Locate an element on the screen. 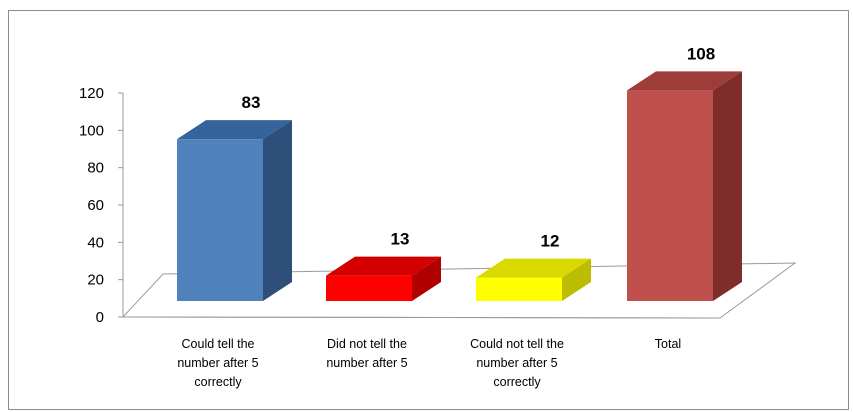 The image size is (853, 412). x-category-label-line: Could tell the is located at coordinates (218, 344).